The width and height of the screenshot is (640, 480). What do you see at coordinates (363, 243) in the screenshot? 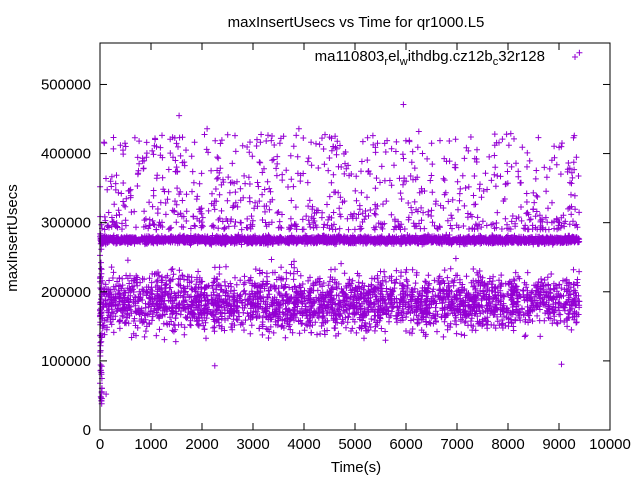
I see `data-point` at bounding box center [363, 243].